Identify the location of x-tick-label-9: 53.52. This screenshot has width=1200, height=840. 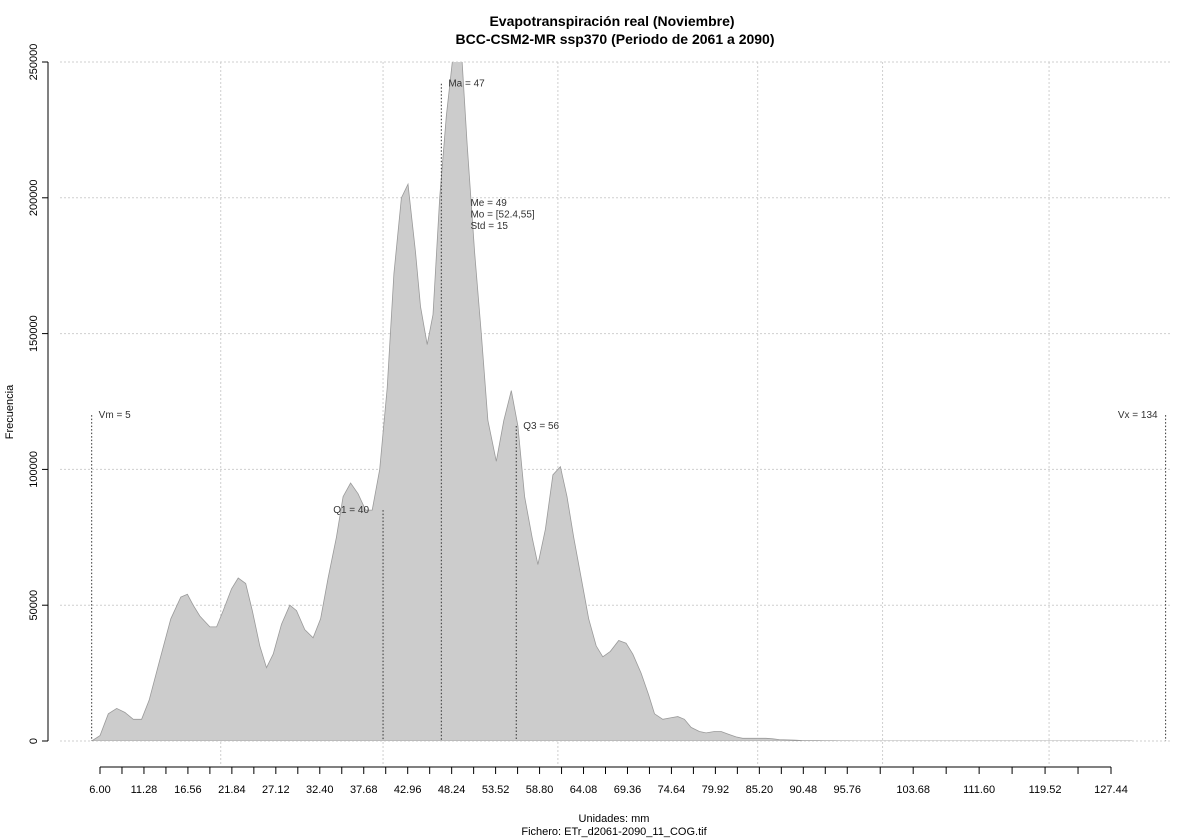
(496, 790).